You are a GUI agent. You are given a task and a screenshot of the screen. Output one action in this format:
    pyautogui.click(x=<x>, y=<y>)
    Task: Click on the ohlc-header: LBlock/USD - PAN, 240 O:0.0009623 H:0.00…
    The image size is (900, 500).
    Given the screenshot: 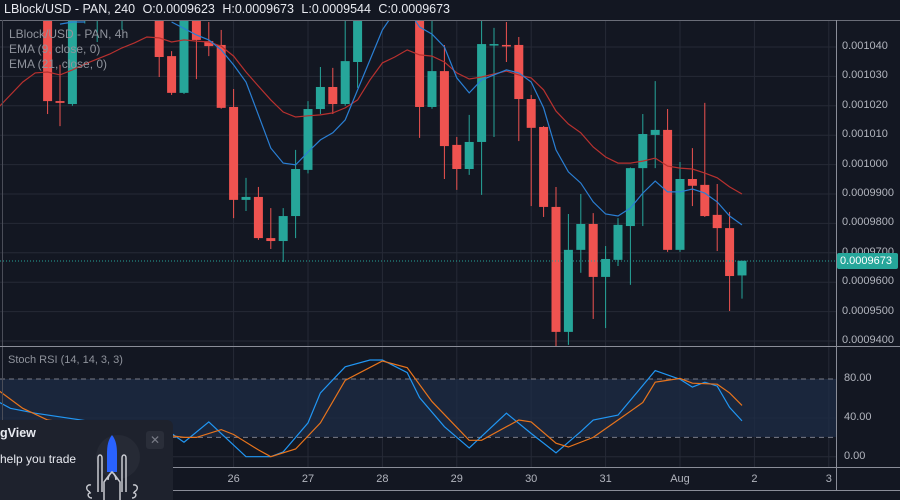 What is the action you would take?
    pyautogui.click(x=229, y=9)
    